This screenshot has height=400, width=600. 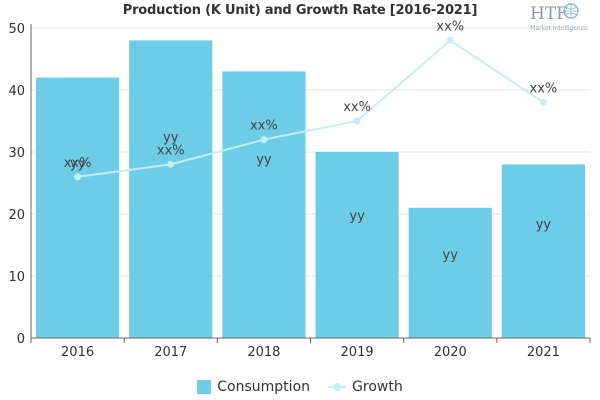 I want to click on y-tick-label: 30, so click(x=16, y=153).